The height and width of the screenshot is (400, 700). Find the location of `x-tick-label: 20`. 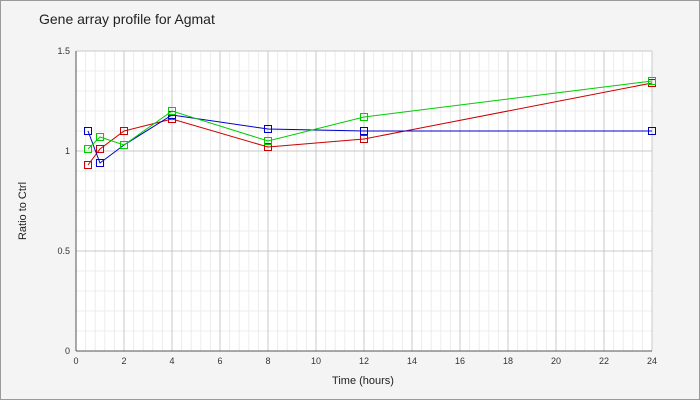

x-tick-label: 20 is located at coordinates (556, 361).